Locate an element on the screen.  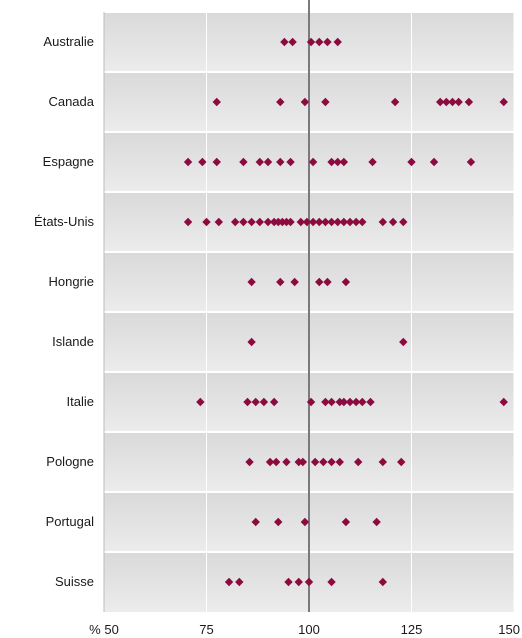
category-label: Islande is located at coordinates (73, 341).